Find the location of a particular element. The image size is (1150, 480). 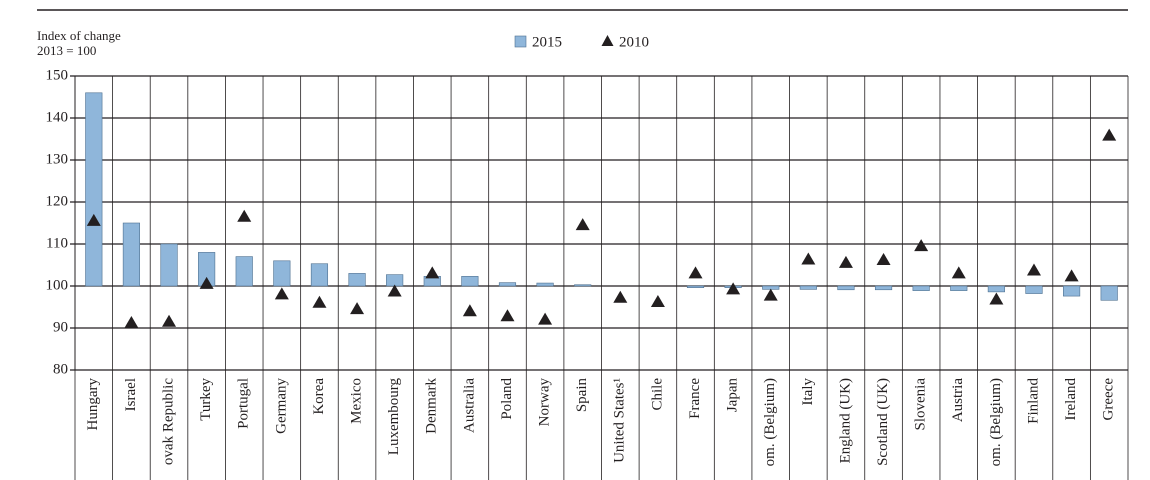

y-tick-label: 140 is located at coordinates (57, 117).